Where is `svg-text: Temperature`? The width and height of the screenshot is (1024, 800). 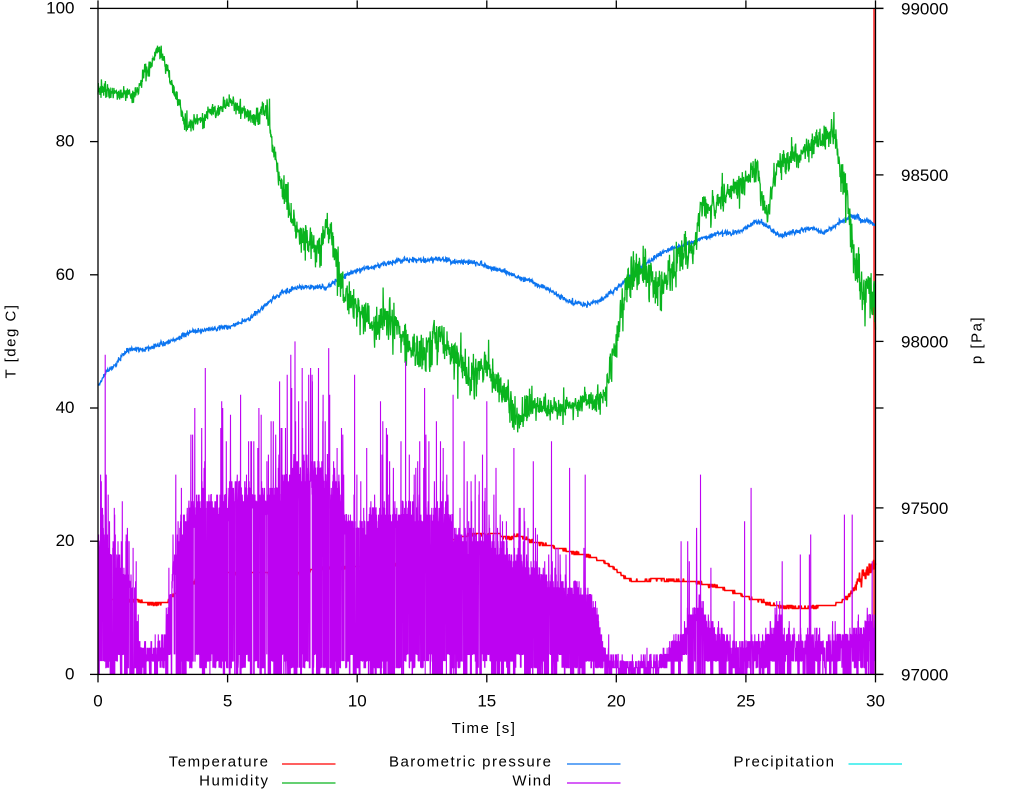 svg-text: Temperature is located at coordinates (219, 762).